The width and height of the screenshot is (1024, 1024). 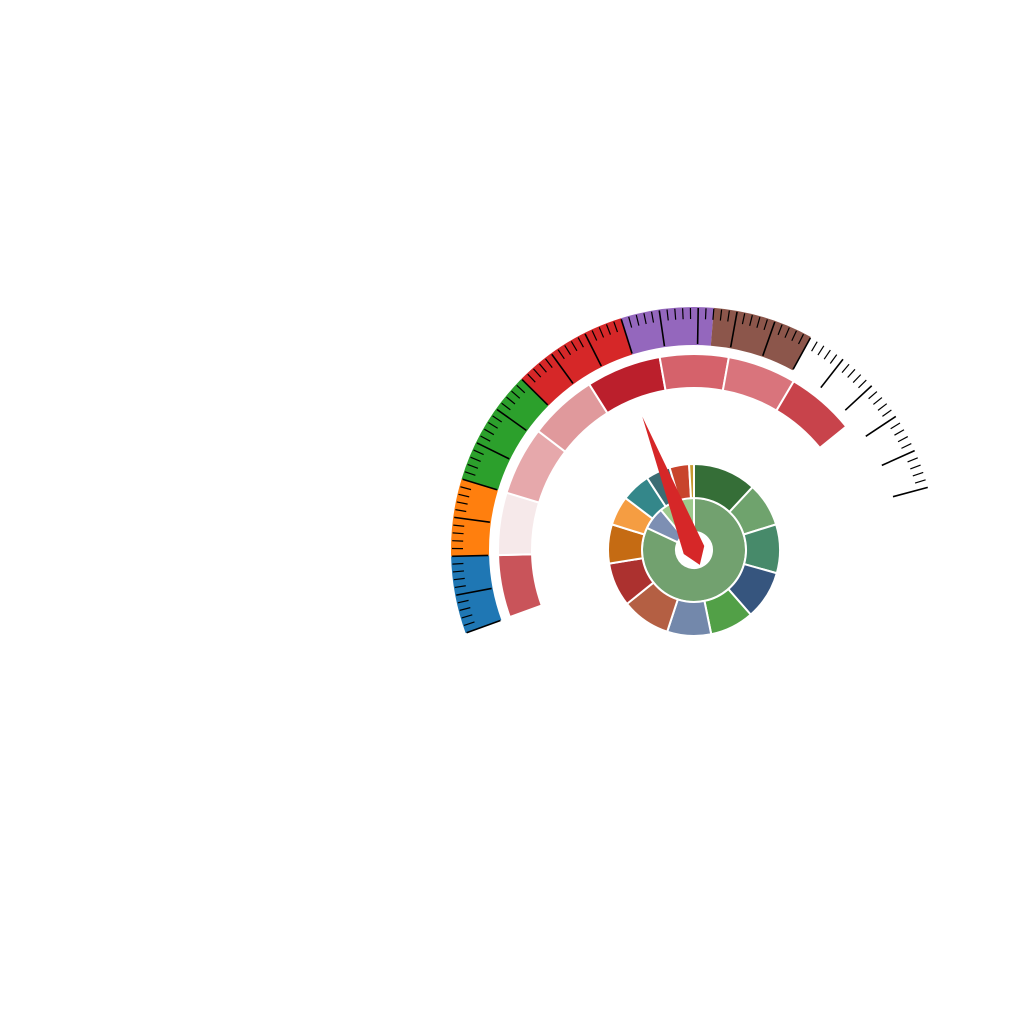 I want to click on inner-band, so click(x=672, y=486).